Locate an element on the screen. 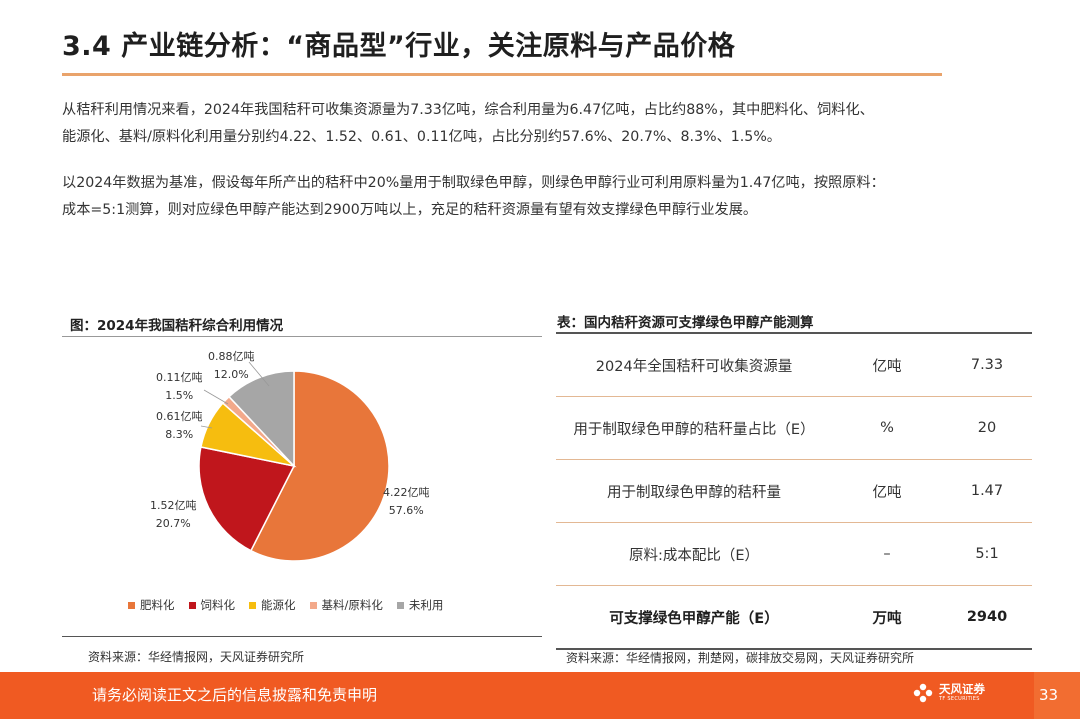 Image resolution: width=1080 pixels, height=719 pixels. slice-value-label: 1.52亿吨 is located at coordinates (173, 505).